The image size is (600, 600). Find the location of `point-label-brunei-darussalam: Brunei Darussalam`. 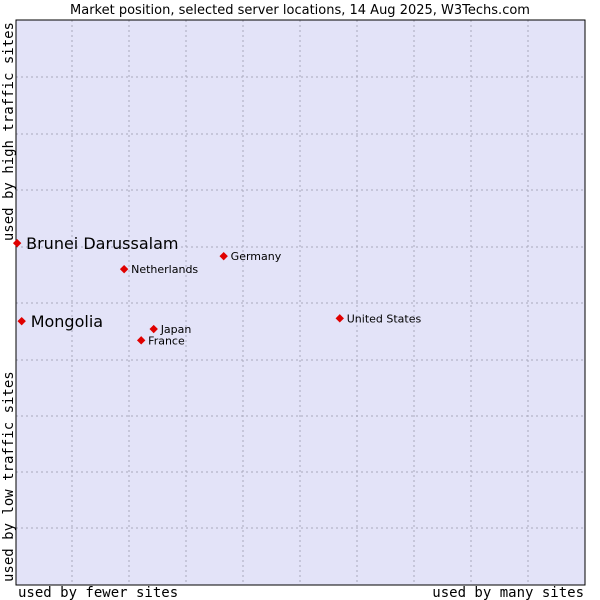

point-label-brunei-darussalam: Brunei Darussalam is located at coordinates (102, 243).